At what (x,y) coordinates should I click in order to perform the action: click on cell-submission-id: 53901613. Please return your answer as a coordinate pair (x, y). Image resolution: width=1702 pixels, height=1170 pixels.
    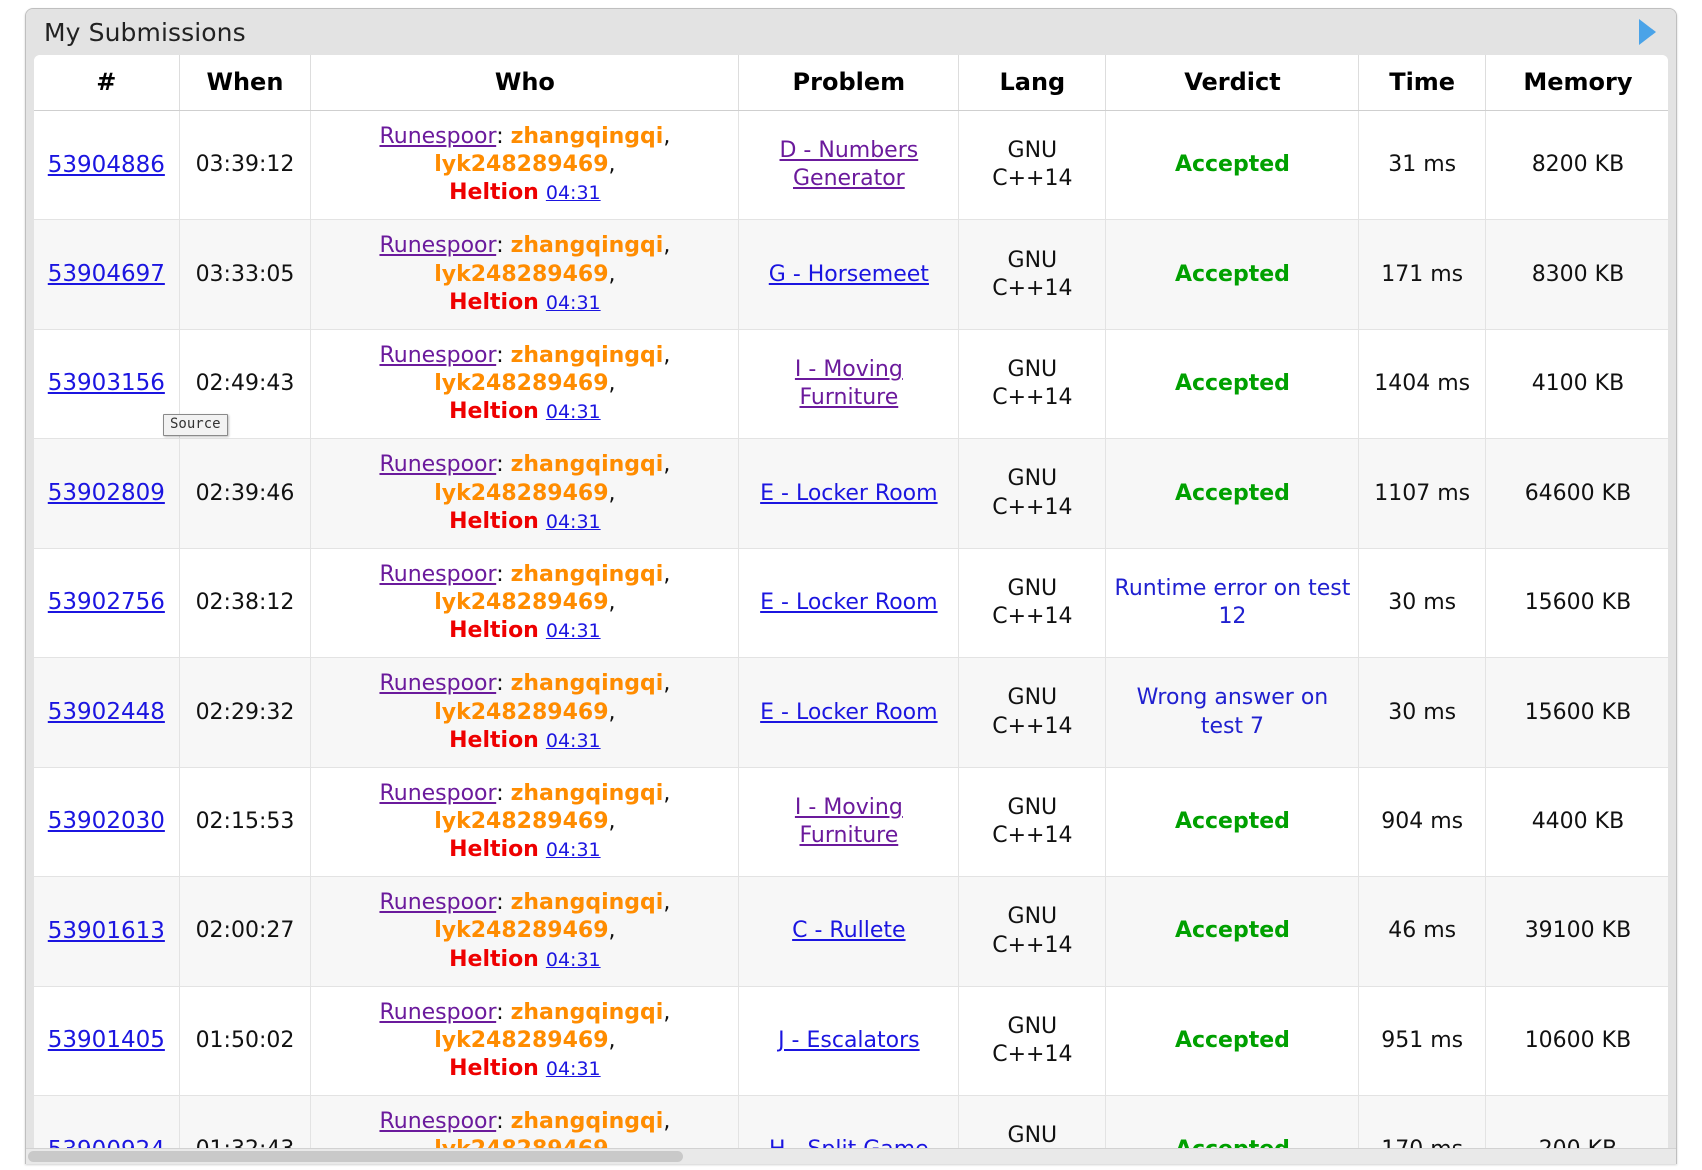
    Looking at the image, I should click on (107, 931).